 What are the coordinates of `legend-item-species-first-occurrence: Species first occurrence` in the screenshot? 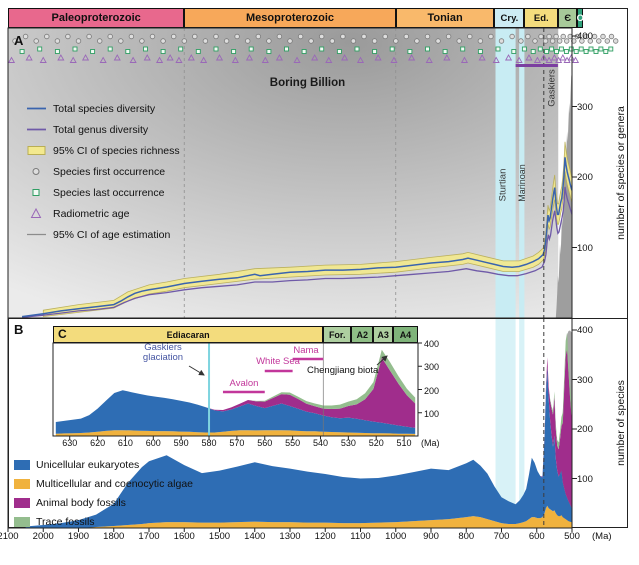 It's located at (103, 171).